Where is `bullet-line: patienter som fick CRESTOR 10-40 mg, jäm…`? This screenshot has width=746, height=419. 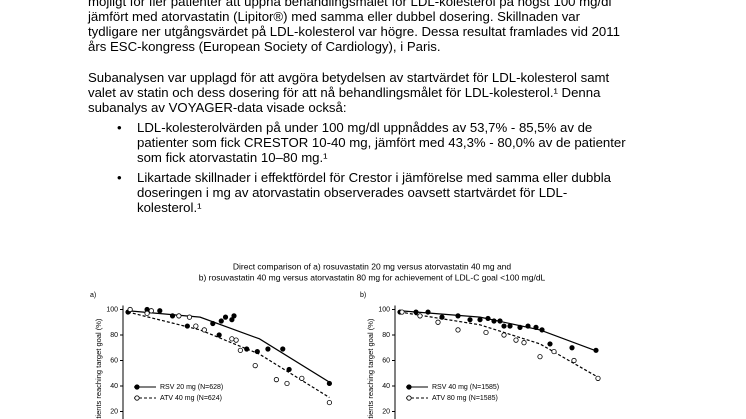 bullet-line: patienter som fick CRESTOR 10-40 mg, jäm… is located at coordinates (381, 142).